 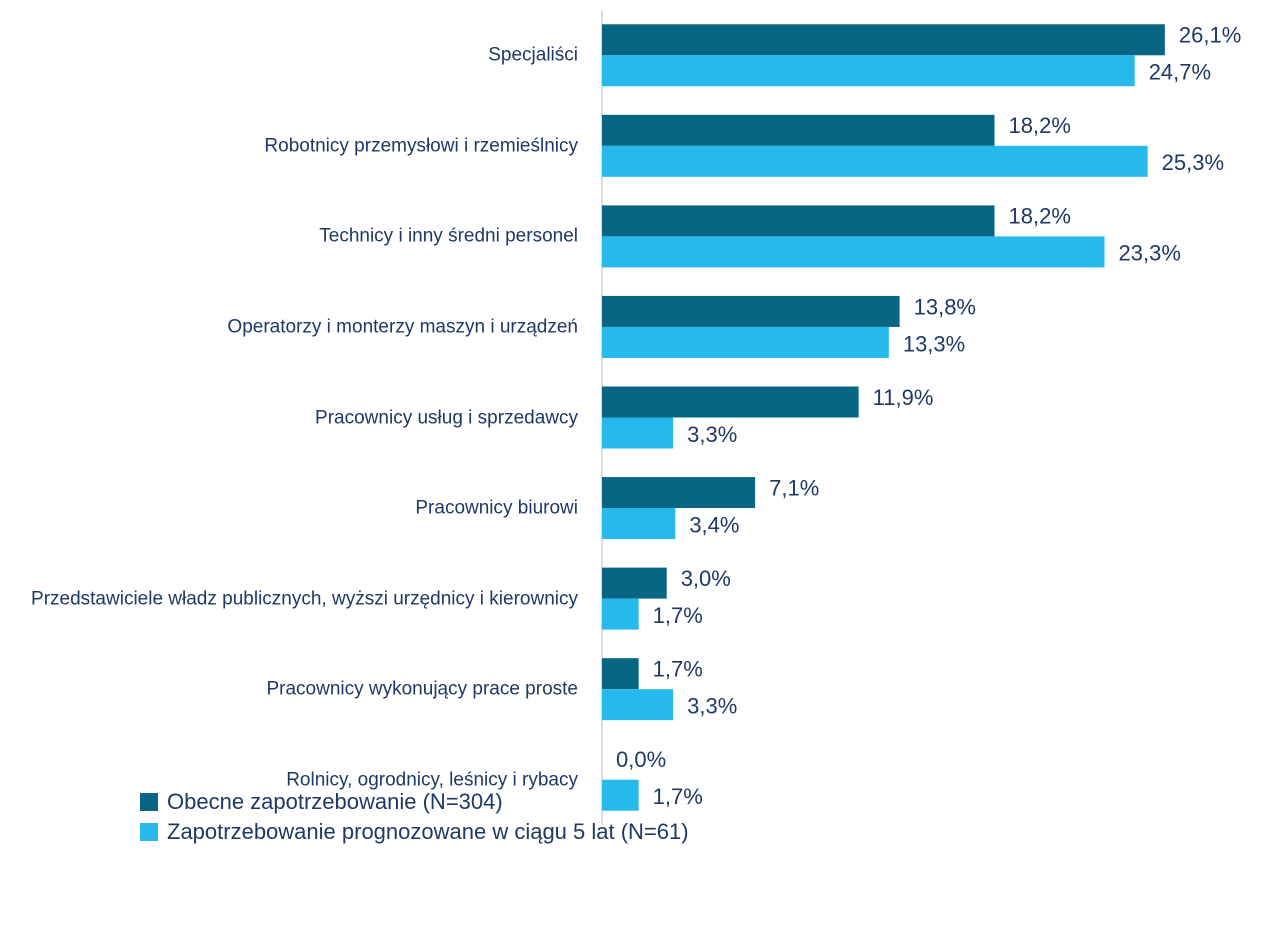 What do you see at coordinates (1180, 72) in the screenshot?
I see `value-label: 24,7%` at bounding box center [1180, 72].